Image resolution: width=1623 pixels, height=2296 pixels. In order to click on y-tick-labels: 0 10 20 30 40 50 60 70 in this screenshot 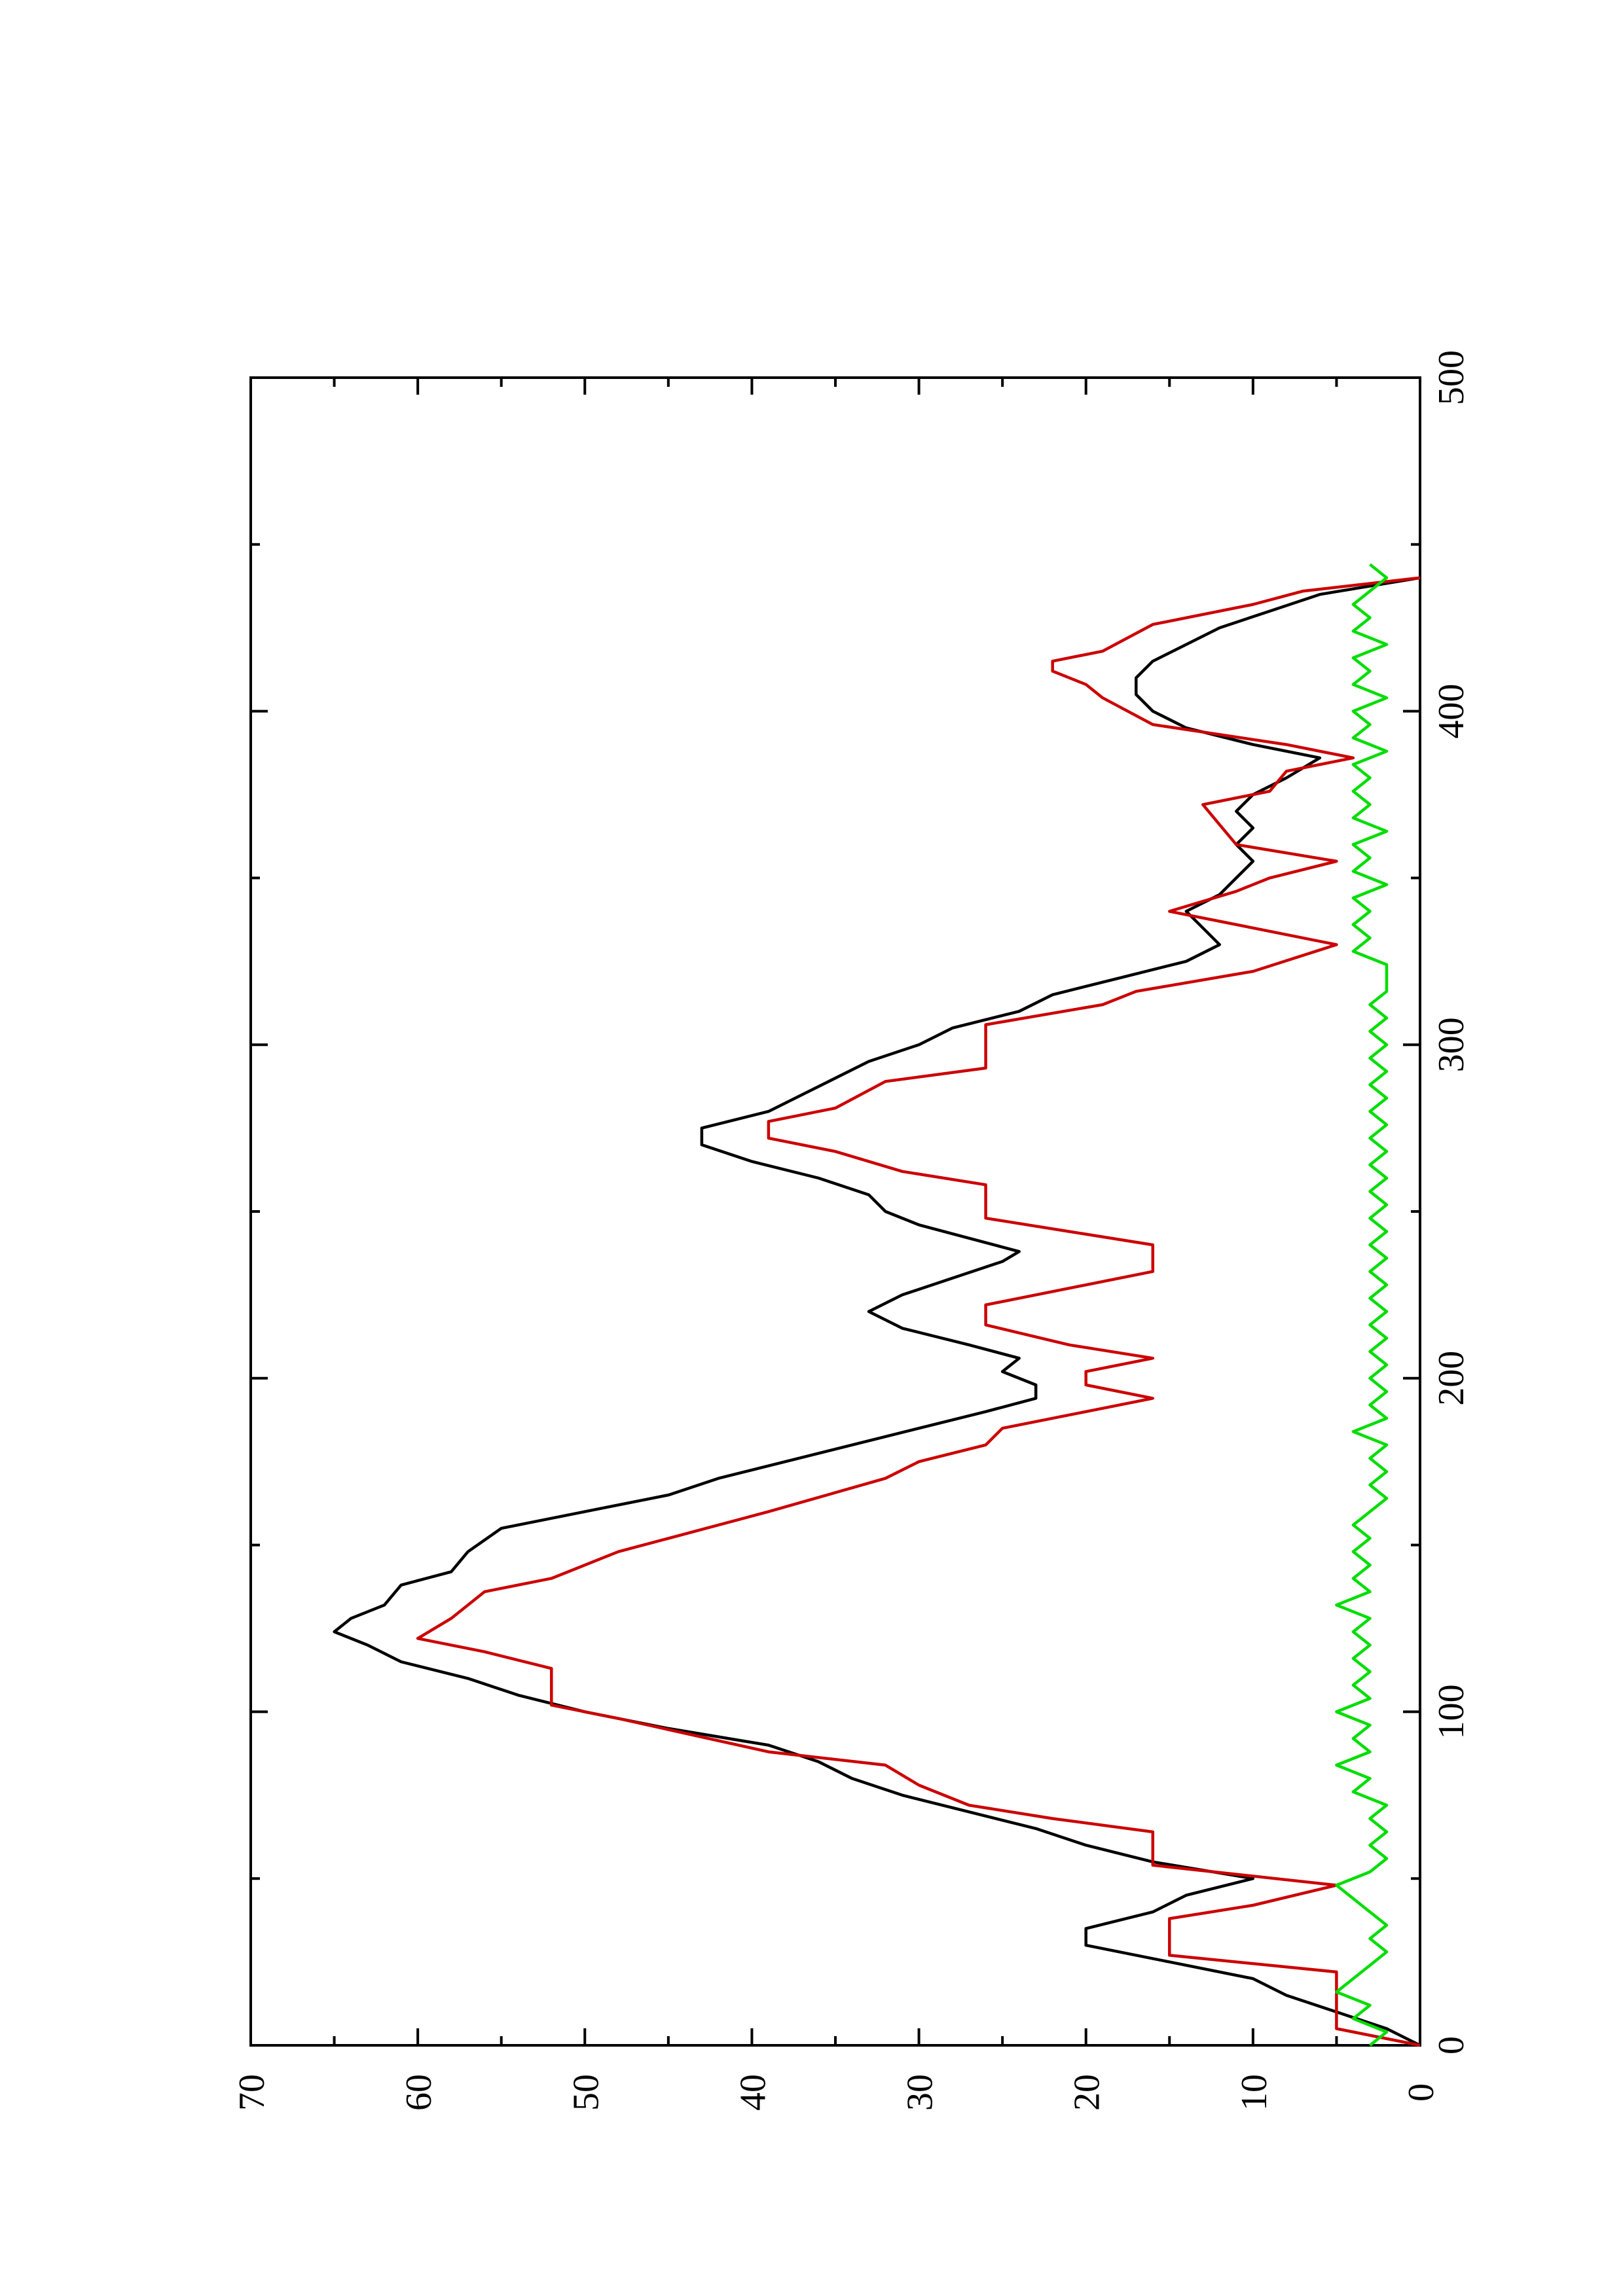, I will do `click(837, 2092)`.